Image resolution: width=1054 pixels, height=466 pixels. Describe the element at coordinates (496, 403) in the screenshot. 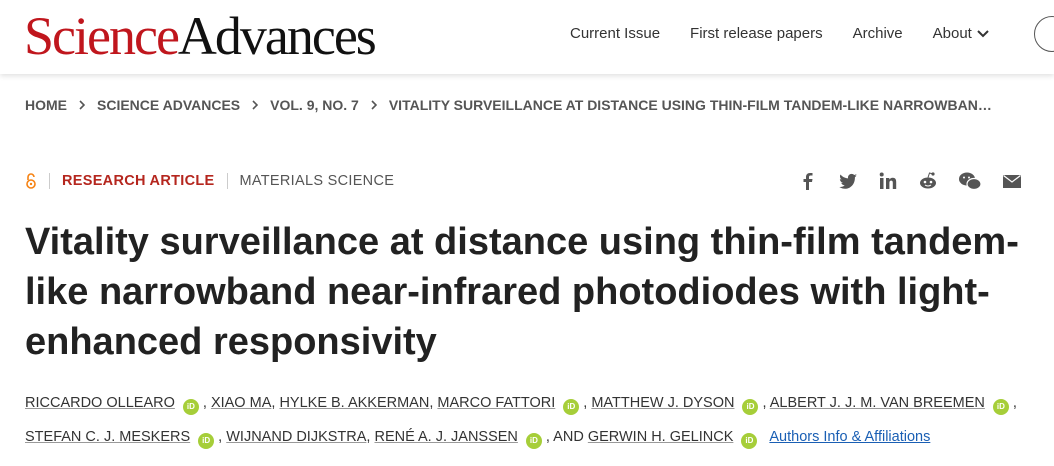

I see `author-name: MARCO FATTORI` at that location.